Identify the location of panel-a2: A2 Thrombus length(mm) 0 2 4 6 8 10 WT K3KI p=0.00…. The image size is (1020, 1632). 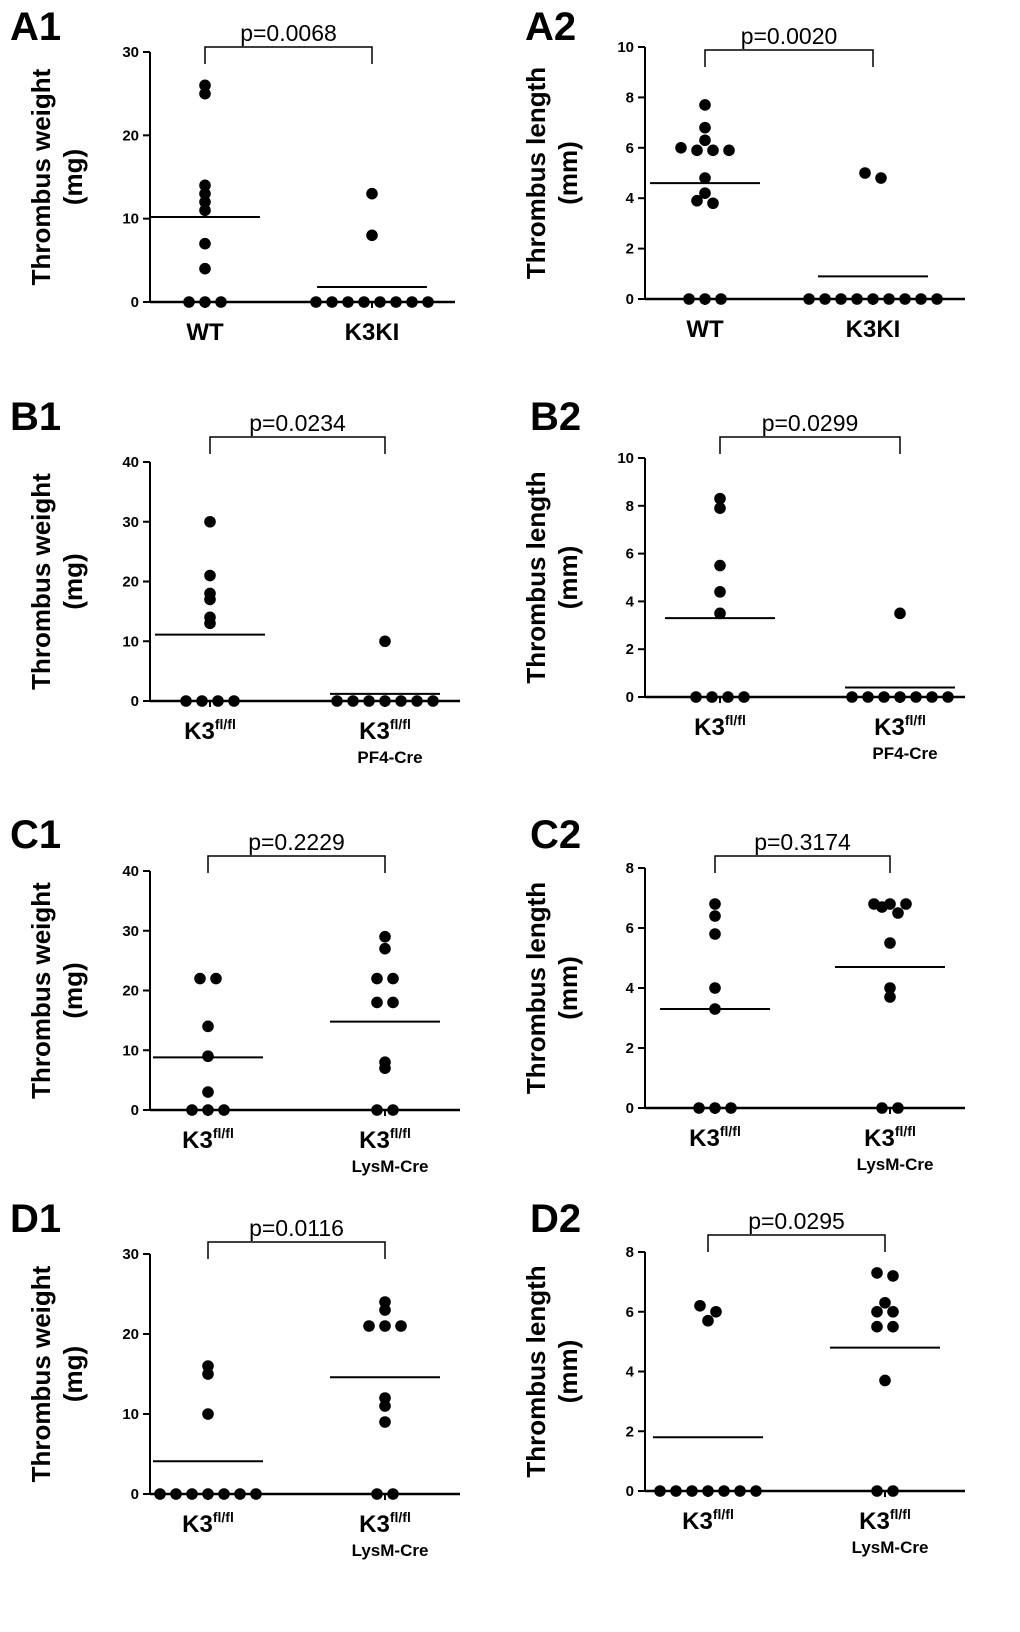
(743, 174).